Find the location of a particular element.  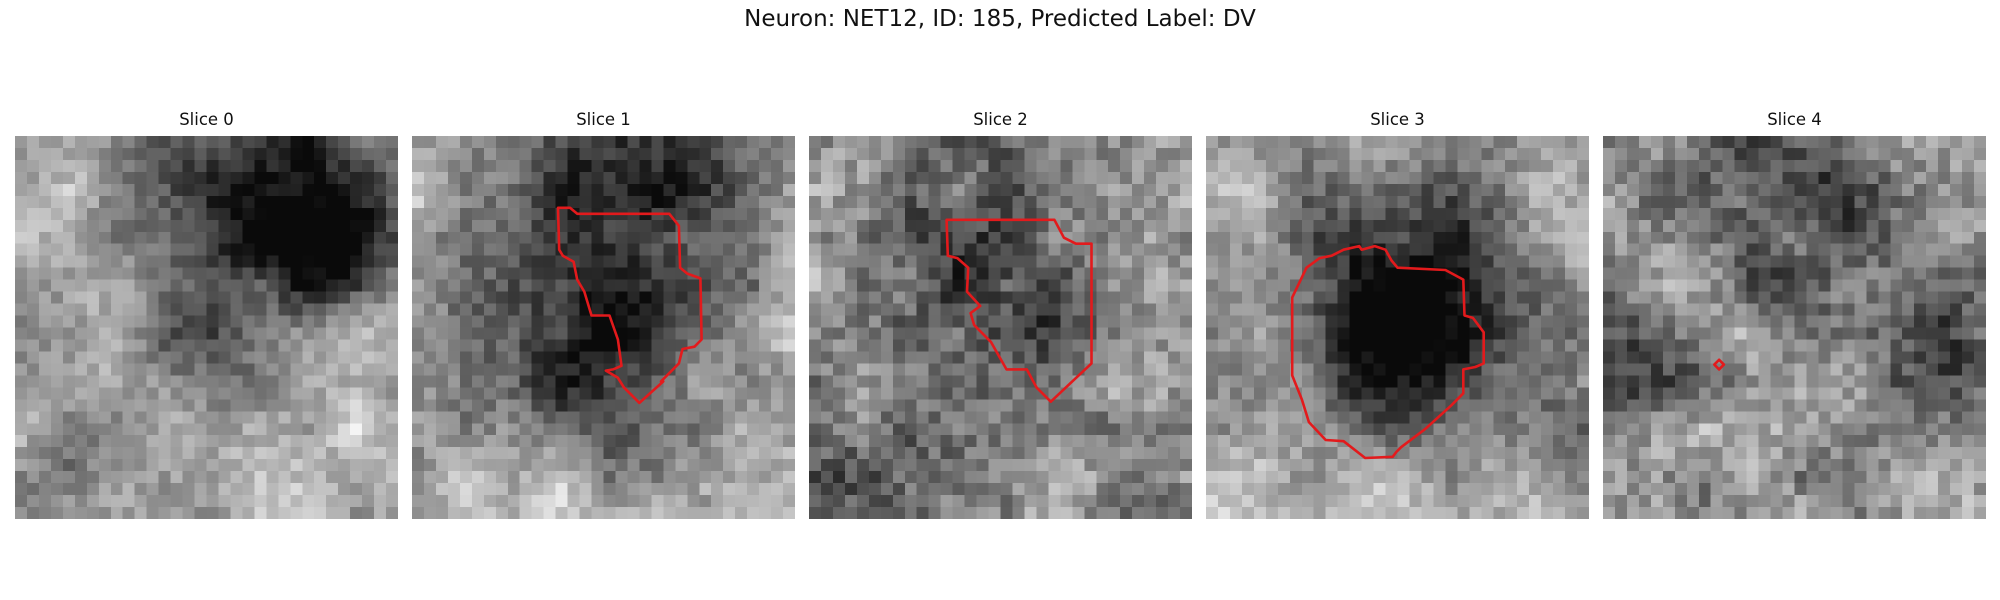

slice-panel-0: Slice 0 is located at coordinates (206, 313).